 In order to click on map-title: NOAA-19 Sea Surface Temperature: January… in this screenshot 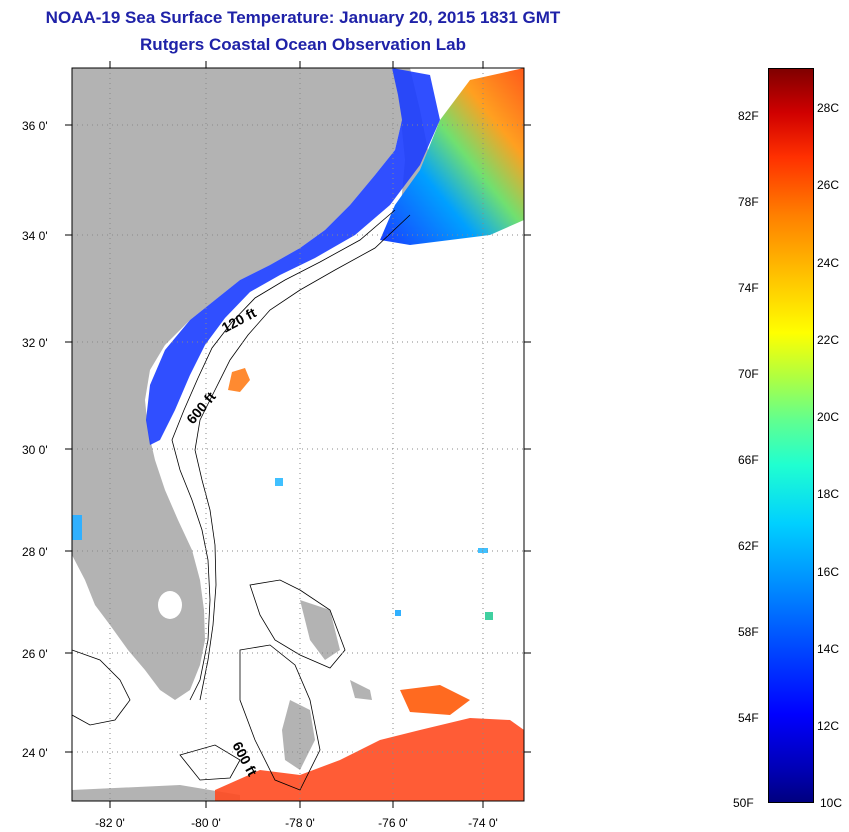, I will do `click(303, 17)`.